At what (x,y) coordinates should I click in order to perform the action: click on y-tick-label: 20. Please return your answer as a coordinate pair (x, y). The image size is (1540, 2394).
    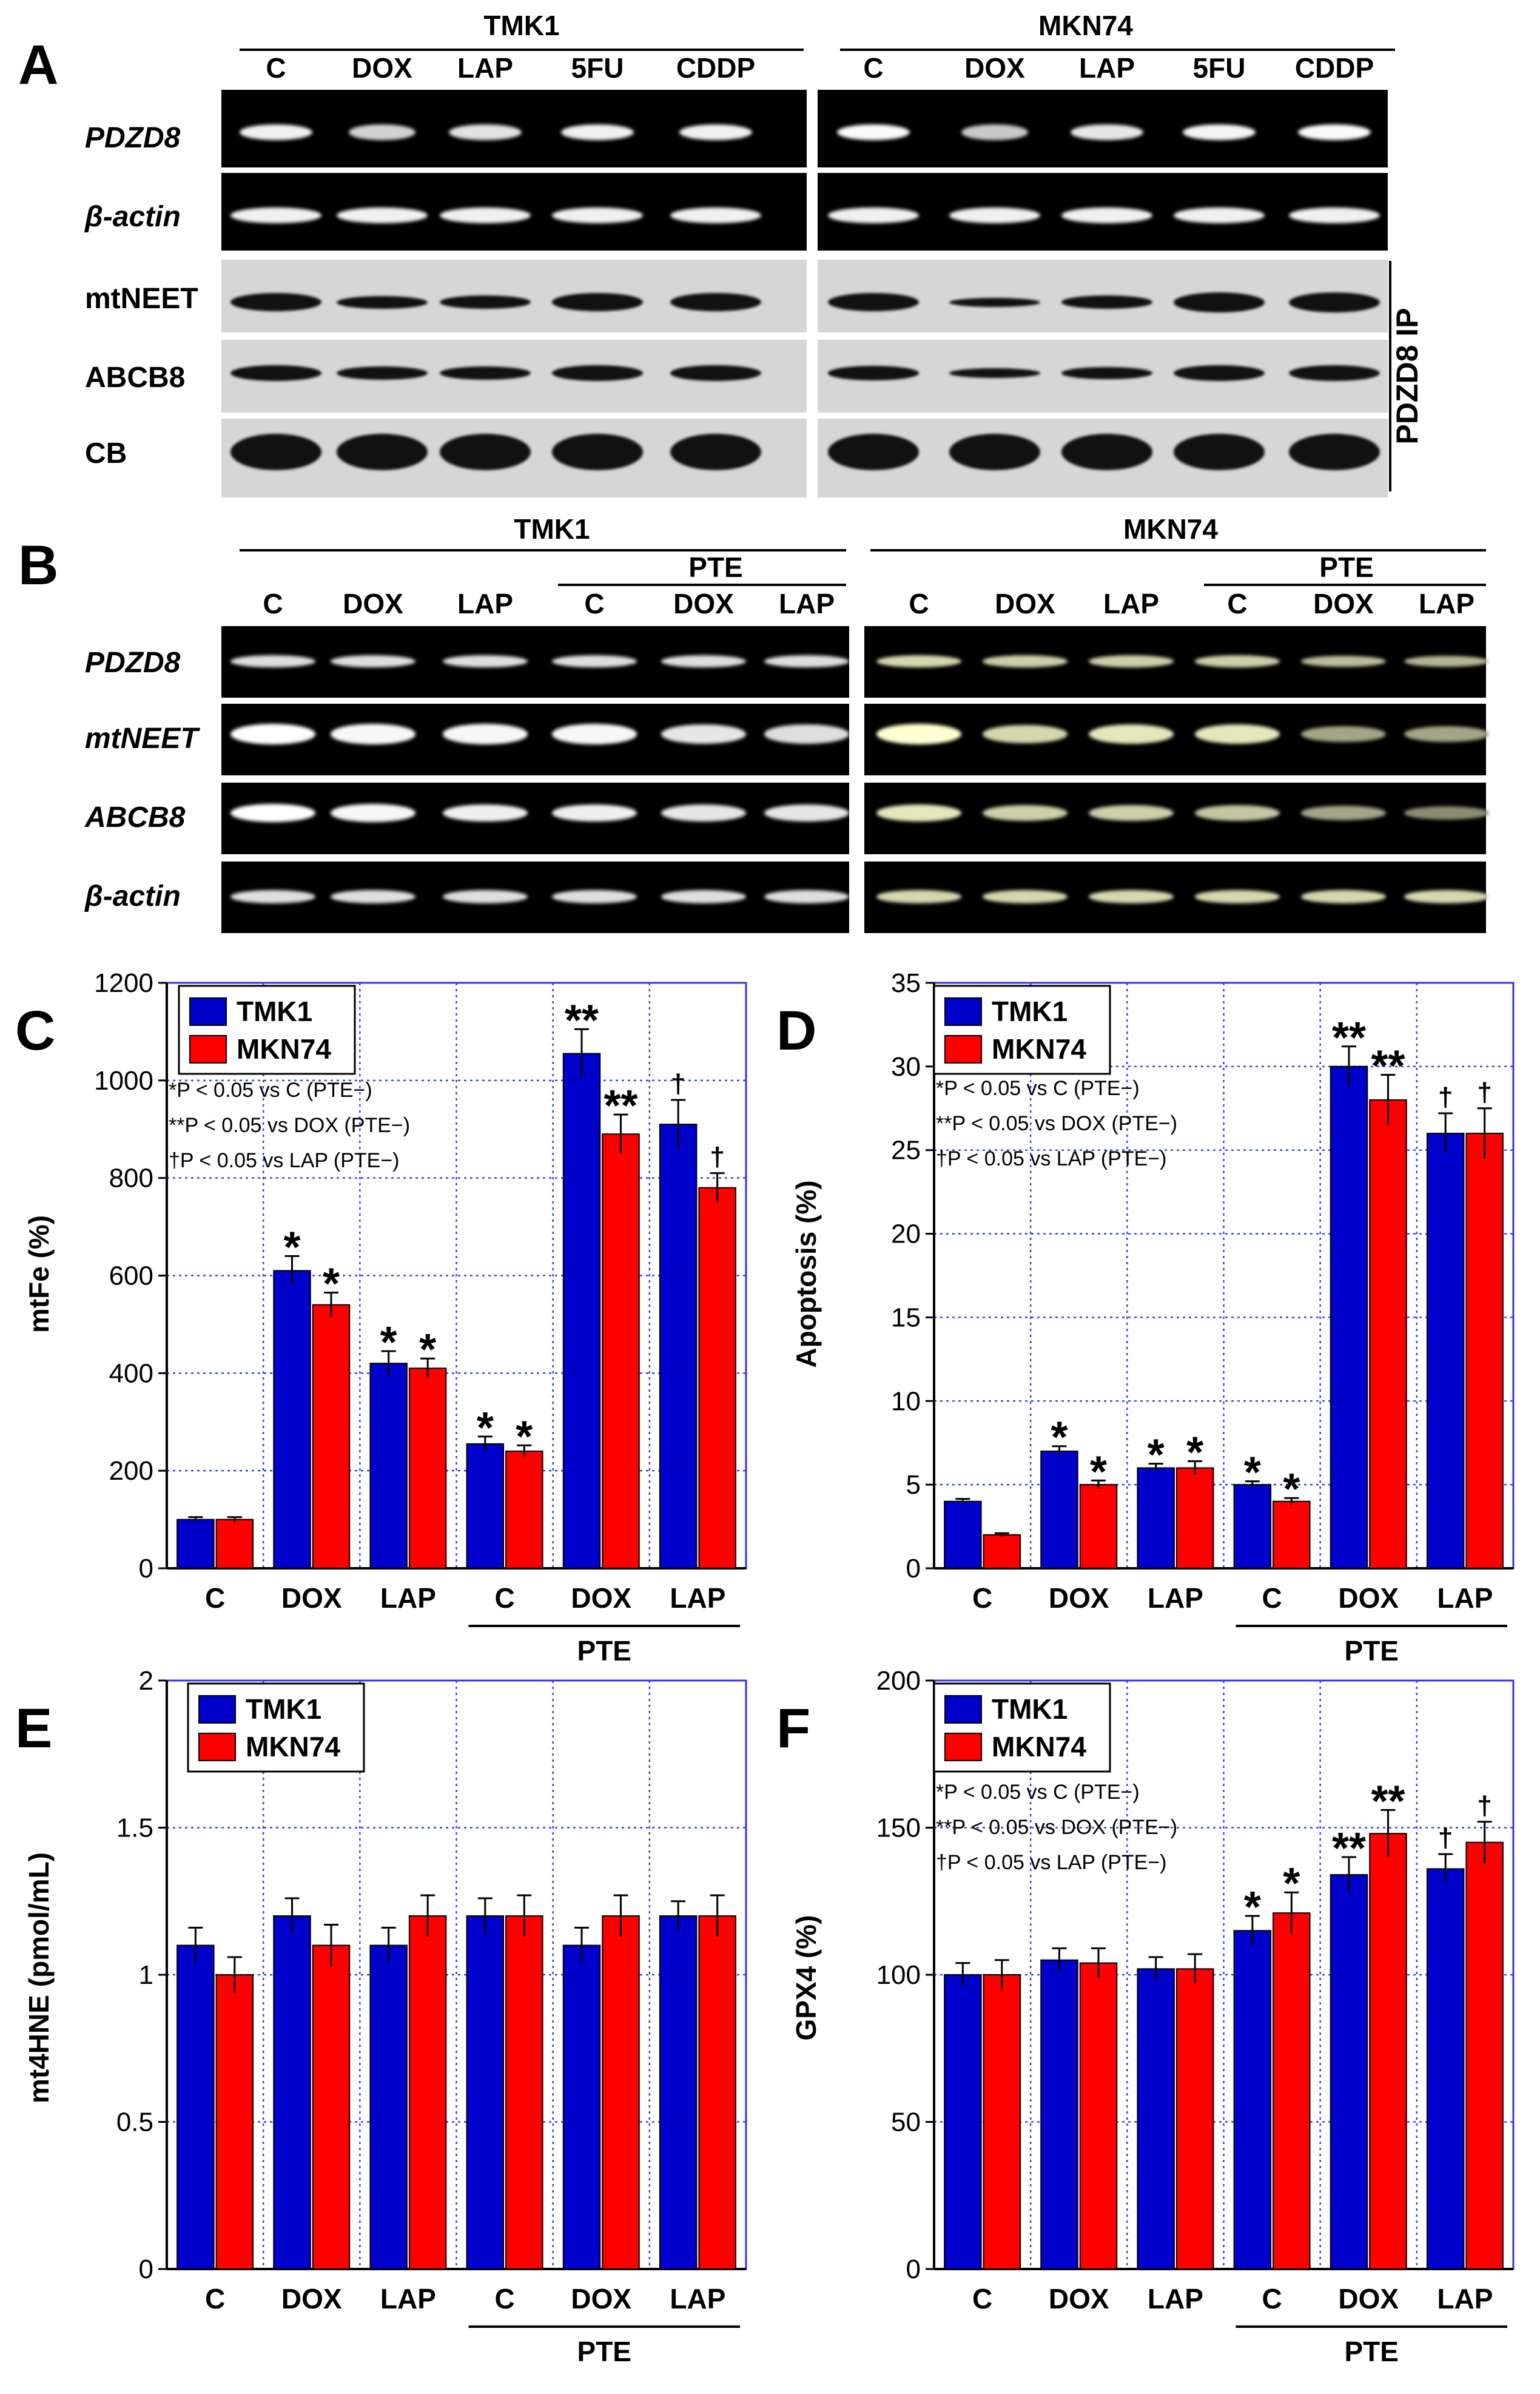
    Looking at the image, I should click on (906, 1234).